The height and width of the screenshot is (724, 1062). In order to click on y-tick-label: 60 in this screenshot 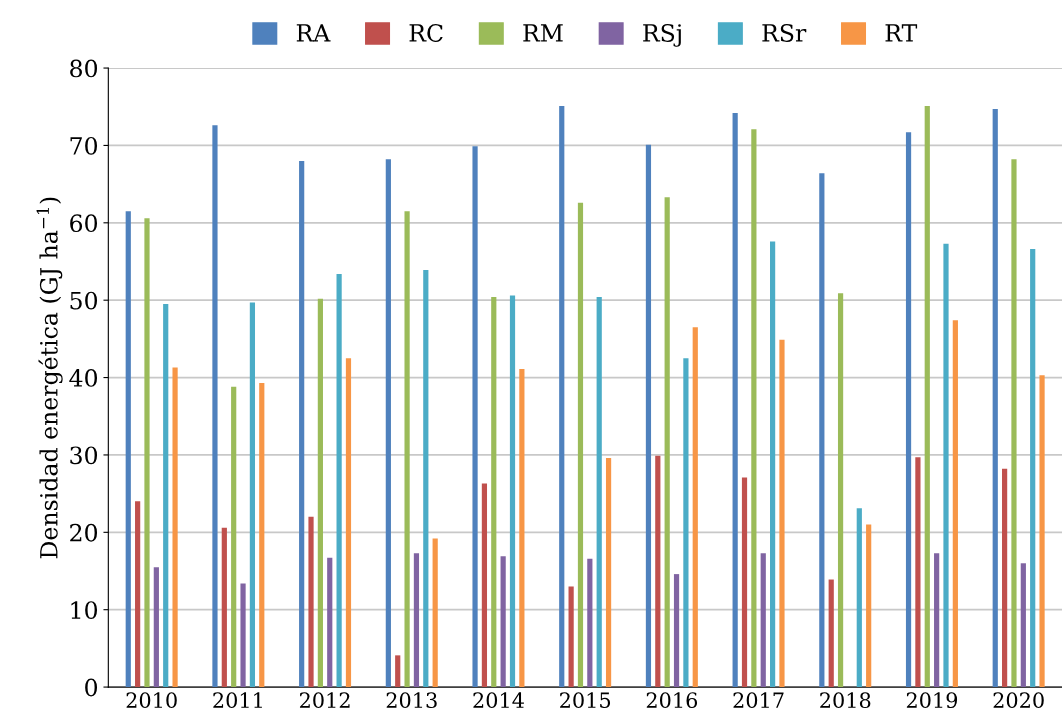, I will do `click(84, 223)`.